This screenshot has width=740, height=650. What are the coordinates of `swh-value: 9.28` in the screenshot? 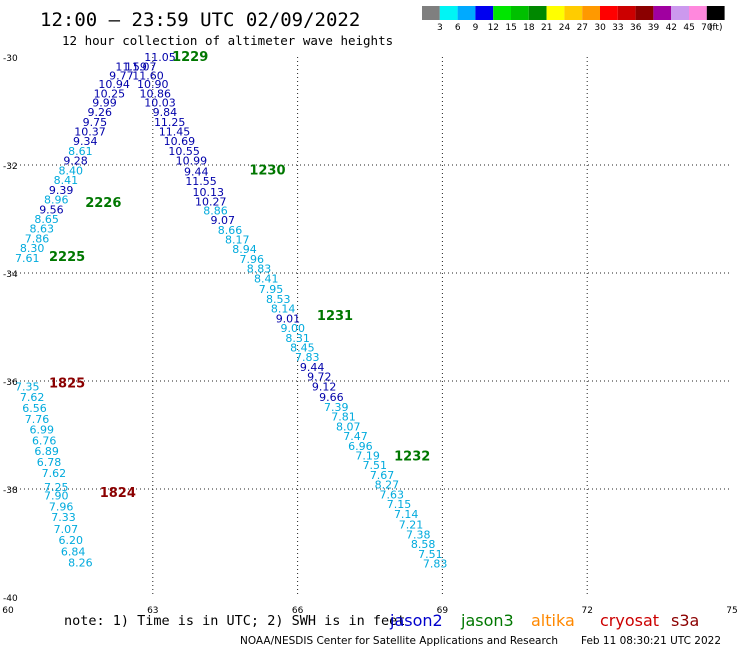 It's located at (75, 161).